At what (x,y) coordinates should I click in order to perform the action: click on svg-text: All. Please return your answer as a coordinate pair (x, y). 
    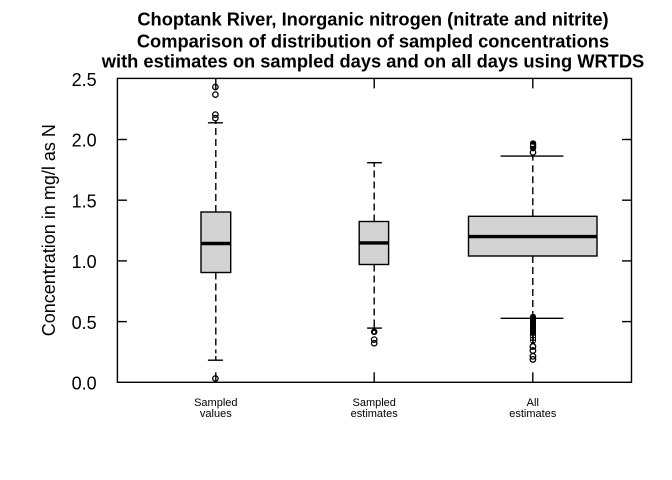
    Looking at the image, I should click on (533, 403).